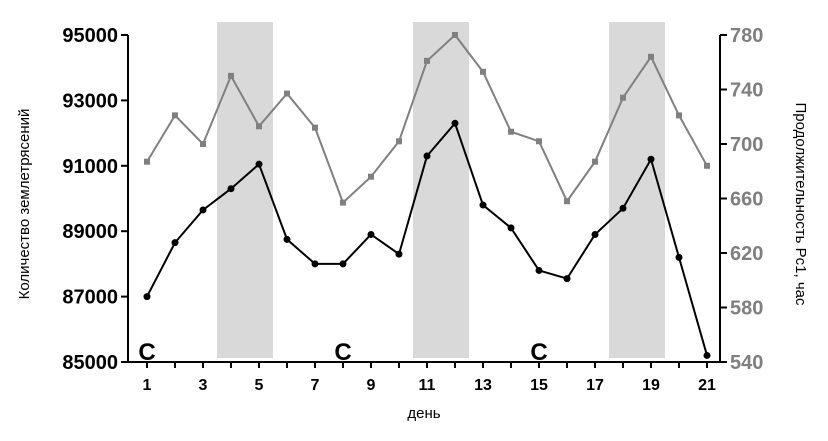 Image resolution: width=828 pixels, height=441 pixels. Describe the element at coordinates (90, 167) in the screenshot. I see `y-left-tick-label: 91000` at that location.